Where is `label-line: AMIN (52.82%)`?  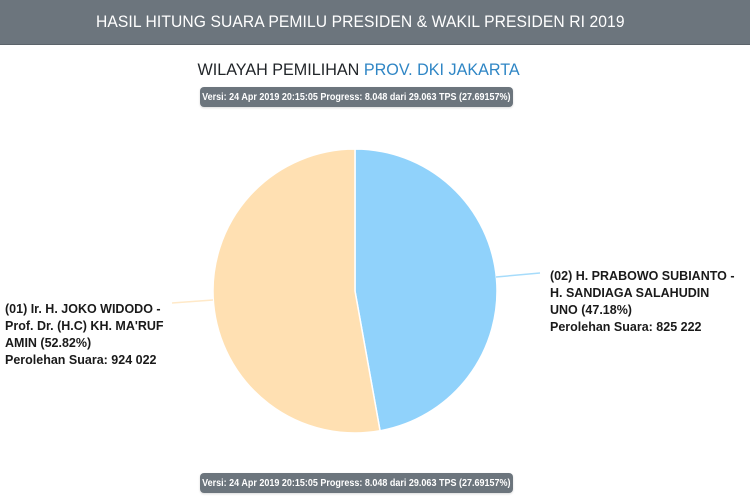 label-line: AMIN (52.82%) is located at coordinates (48, 343).